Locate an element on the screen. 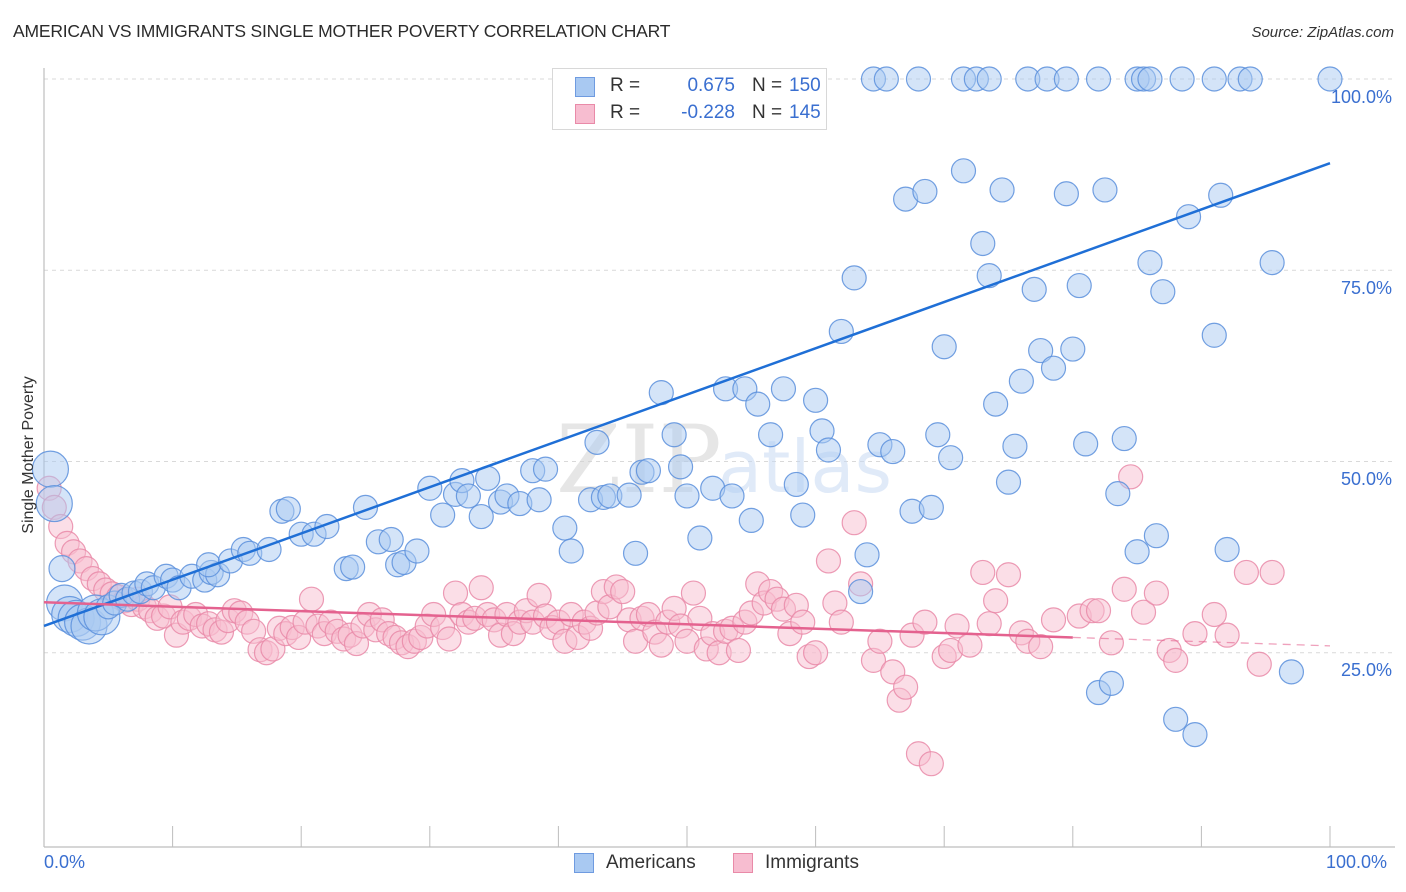 The width and height of the screenshot is (1406, 892). immigrants-trend-extension is located at coordinates (1201, 641).